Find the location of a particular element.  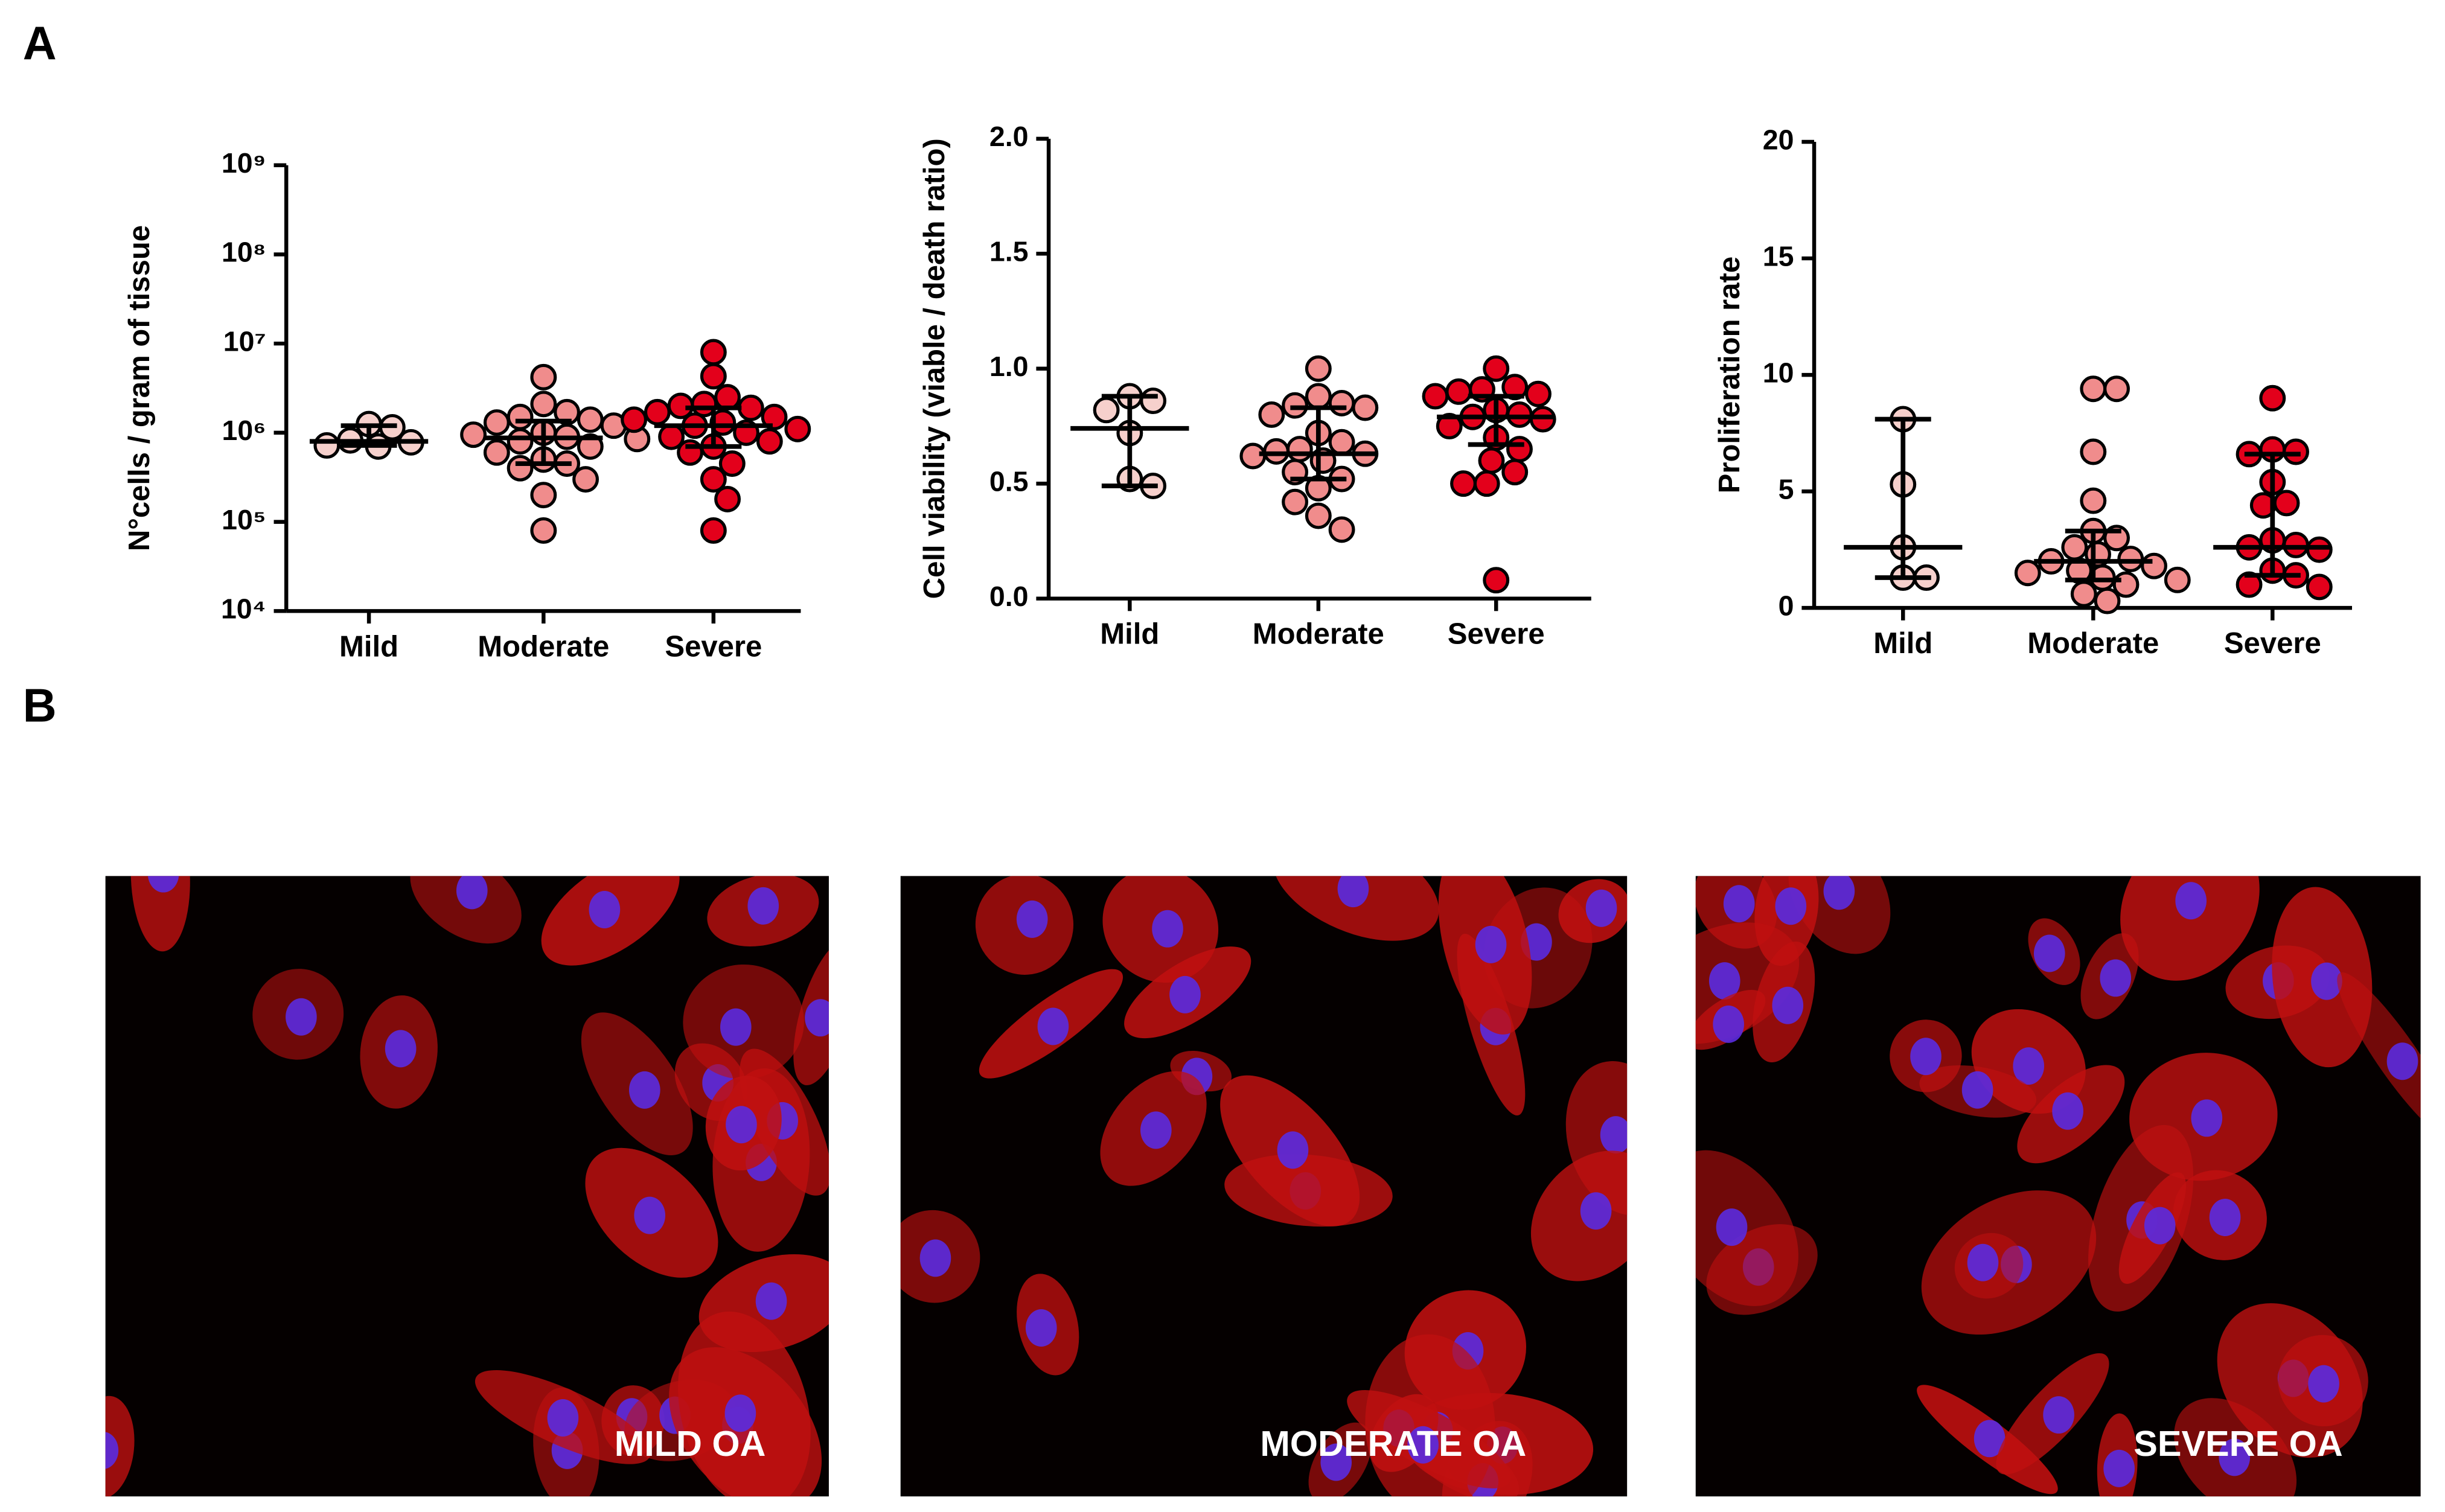

micrograph: SEVERE OA is located at coordinates (2058, 1186).